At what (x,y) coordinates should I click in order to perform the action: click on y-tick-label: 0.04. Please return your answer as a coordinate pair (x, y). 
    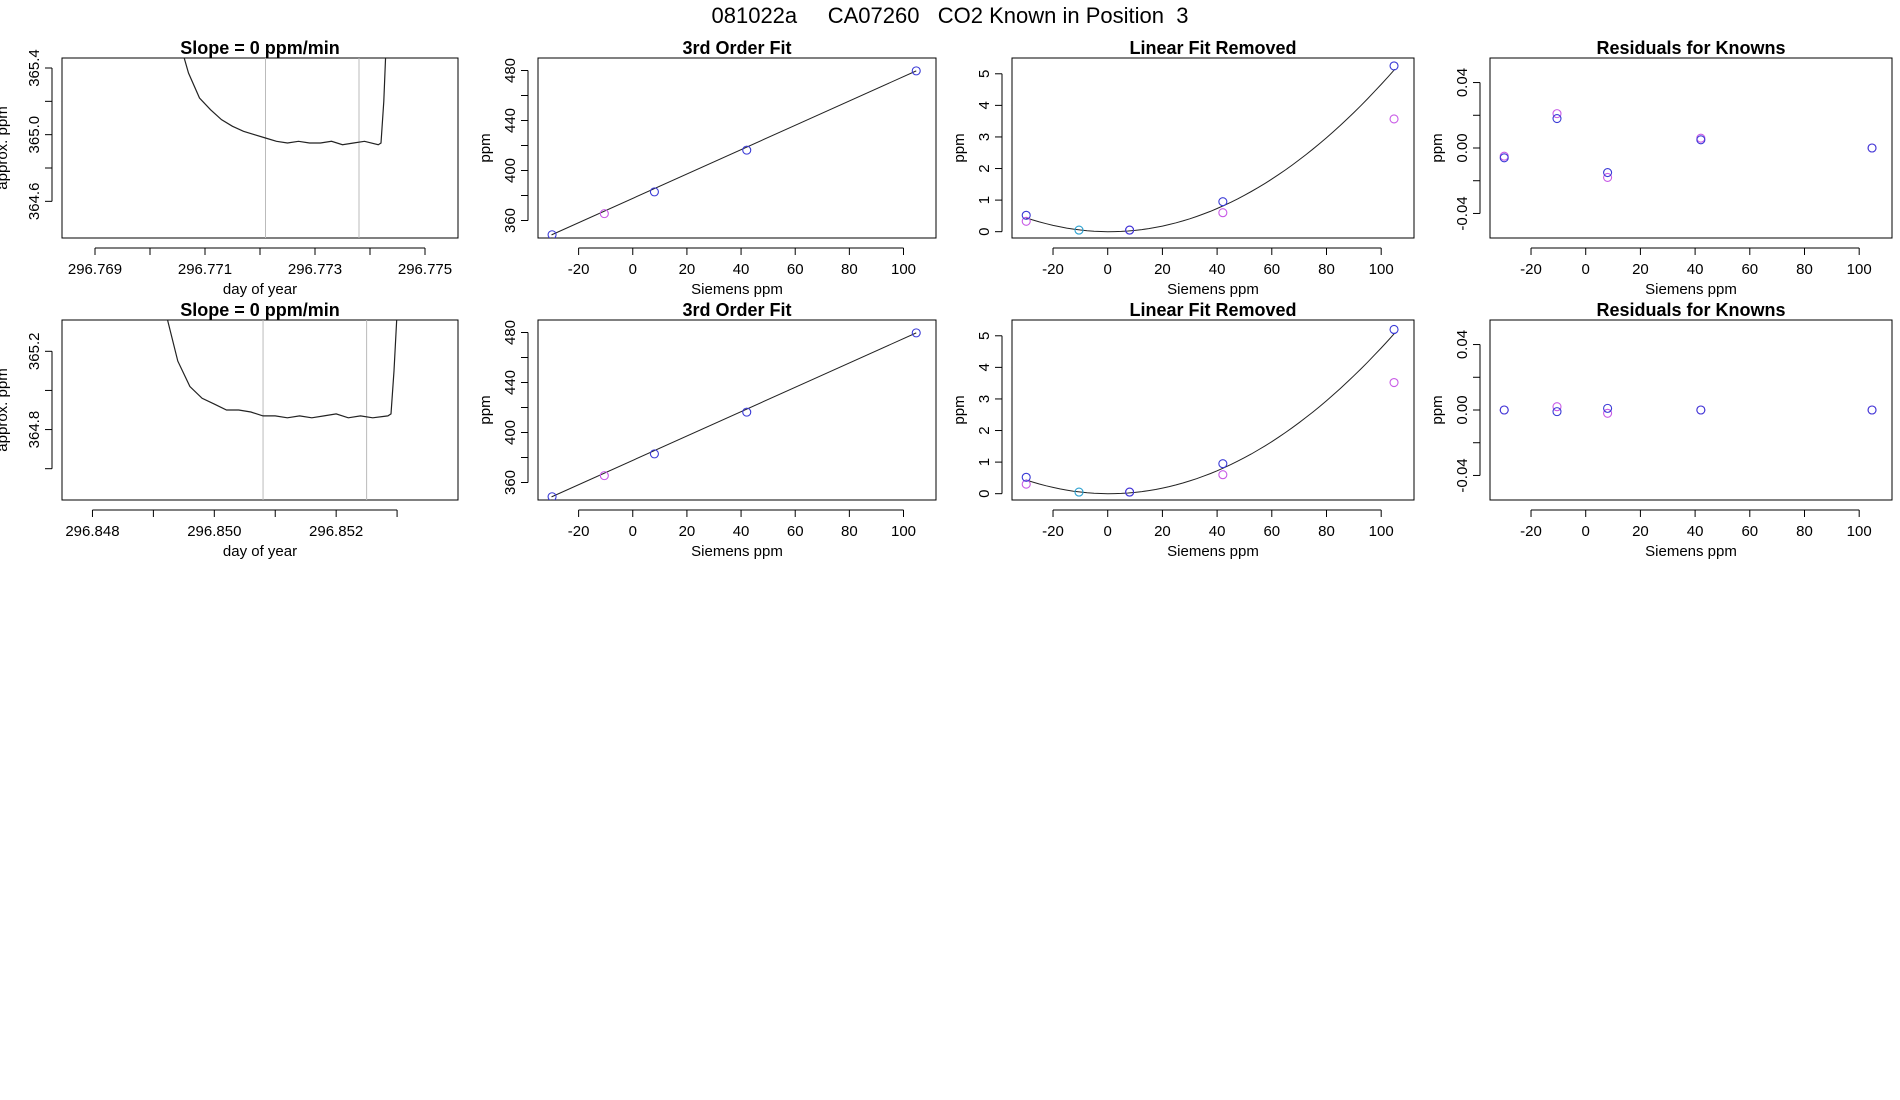
    Looking at the image, I should click on (1462, 344).